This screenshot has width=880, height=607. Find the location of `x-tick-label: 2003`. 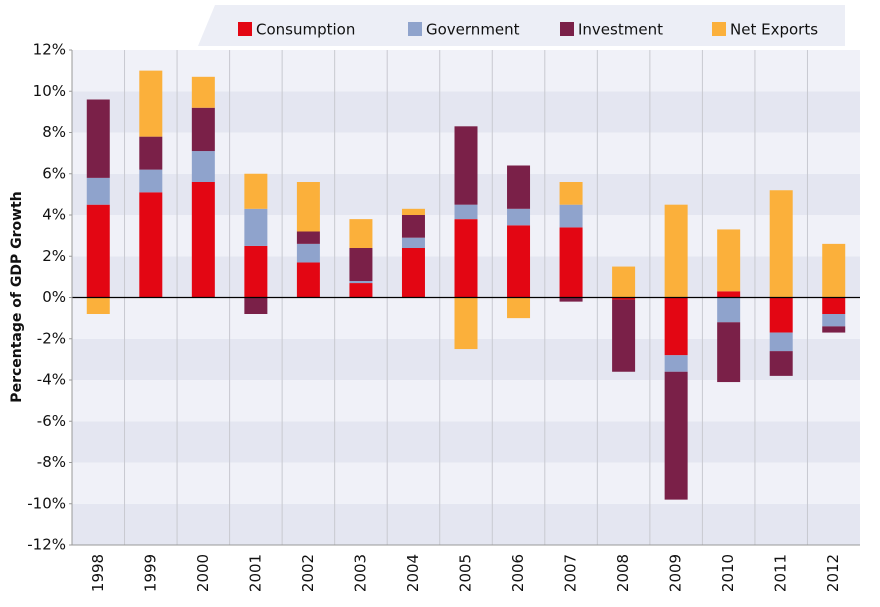

x-tick-label: 2003 is located at coordinates (360, 573).